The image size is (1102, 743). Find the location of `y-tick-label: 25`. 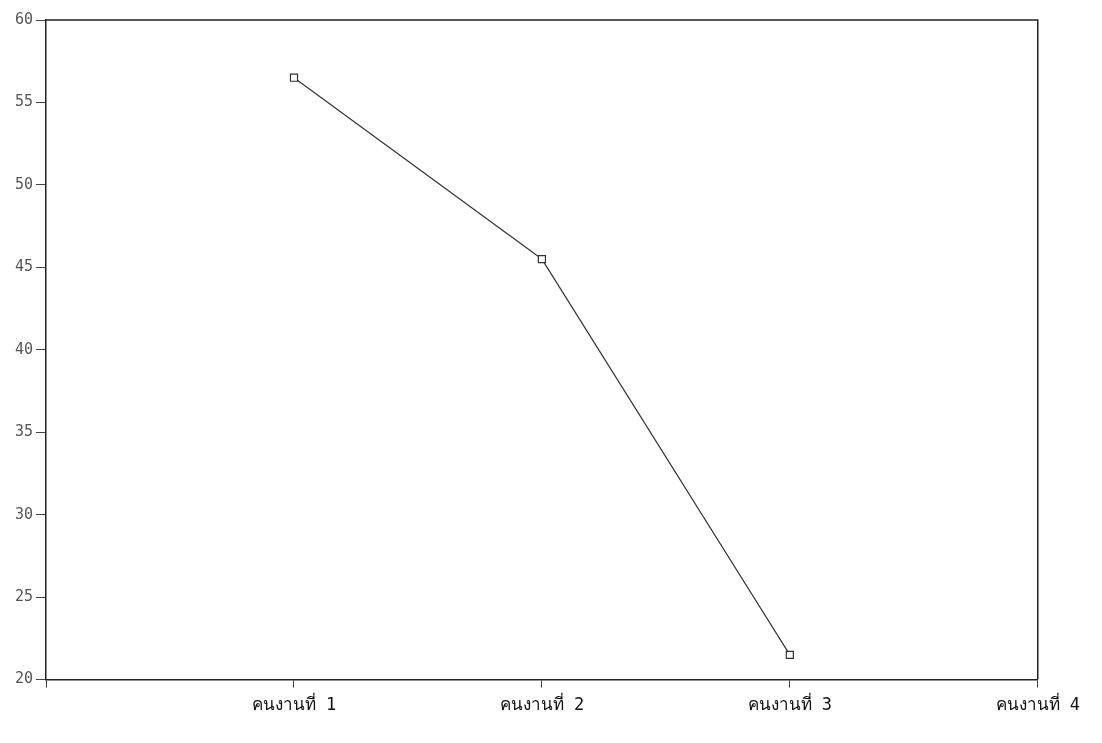

y-tick-label: 25 is located at coordinates (24, 596).